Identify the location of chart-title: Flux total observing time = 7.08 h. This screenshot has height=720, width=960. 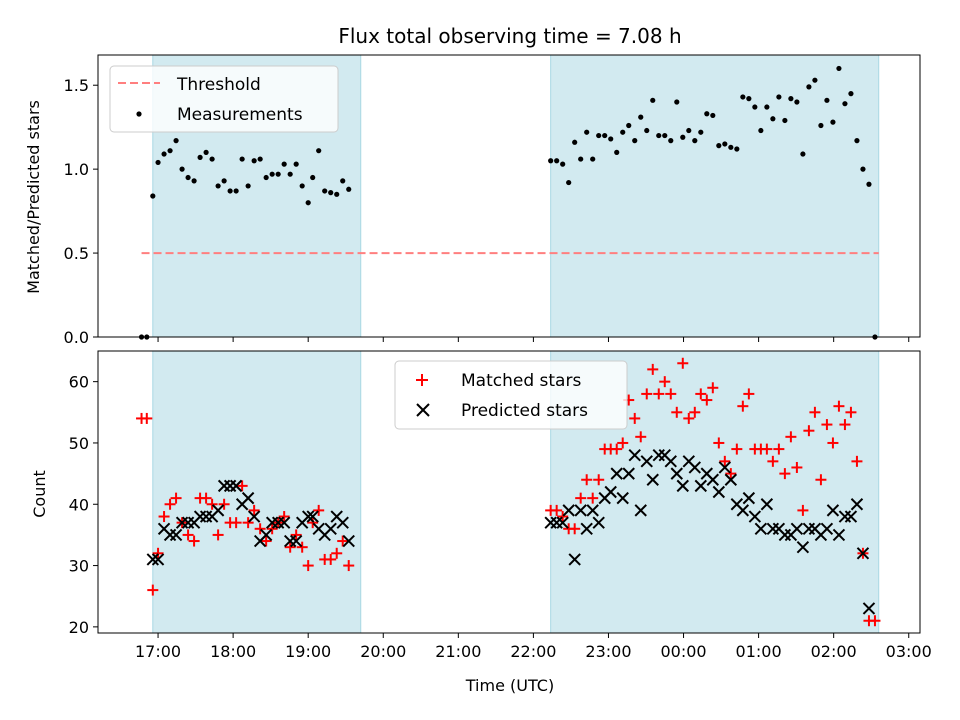
(509, 36).